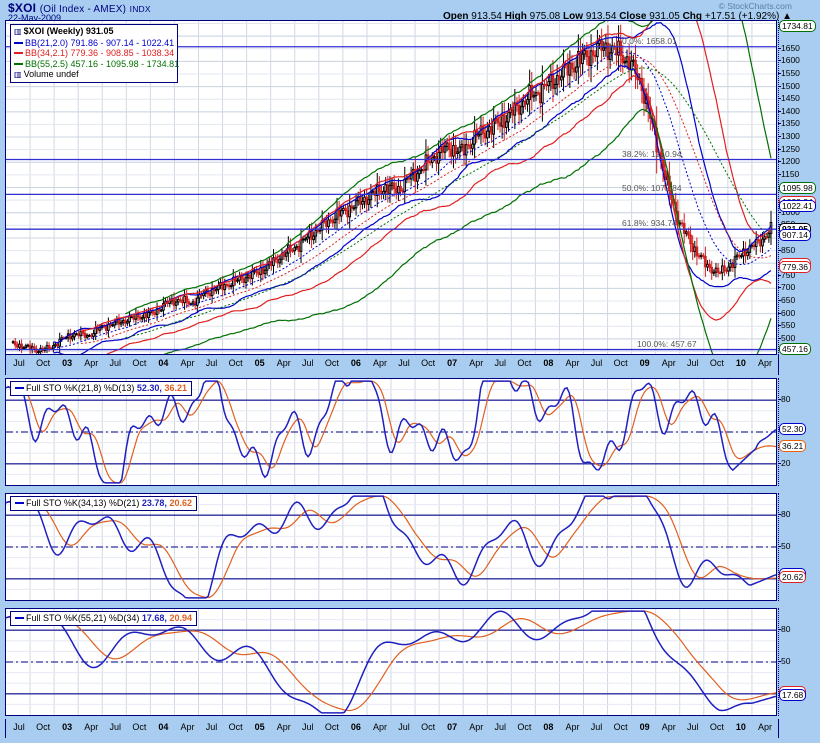  What do you see at coordinates (798, 547) in the screenshot?
I see `stochastic-2-value-axis: 805023.7820.62` at bounding box center [798, 547].